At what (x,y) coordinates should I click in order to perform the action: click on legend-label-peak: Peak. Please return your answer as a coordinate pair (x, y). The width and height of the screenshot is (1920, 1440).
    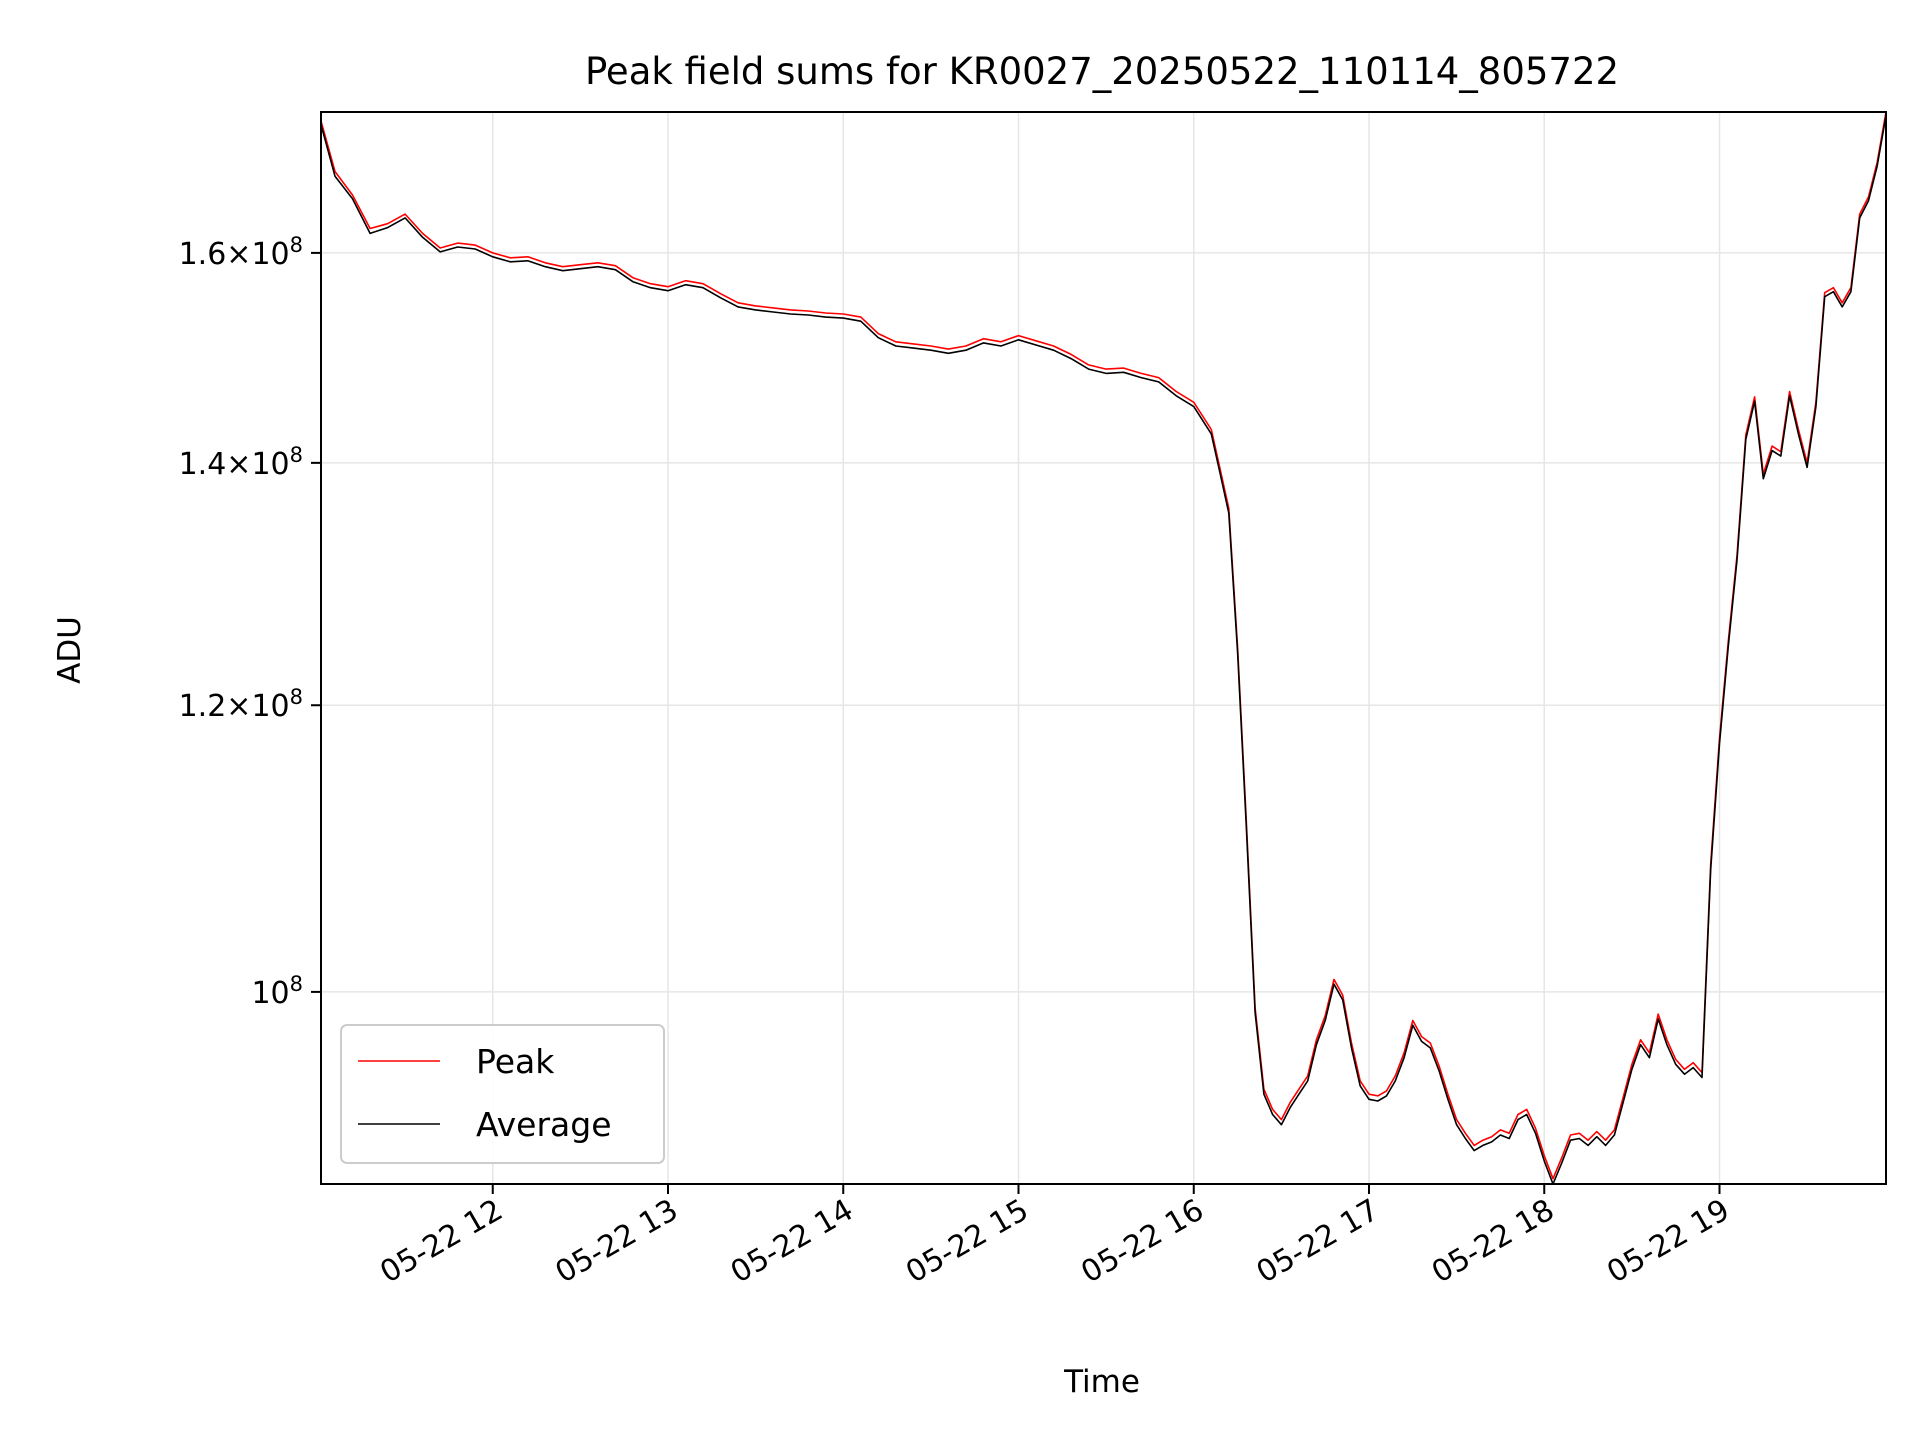
    Looking at the image, I should click on (515, 1061).